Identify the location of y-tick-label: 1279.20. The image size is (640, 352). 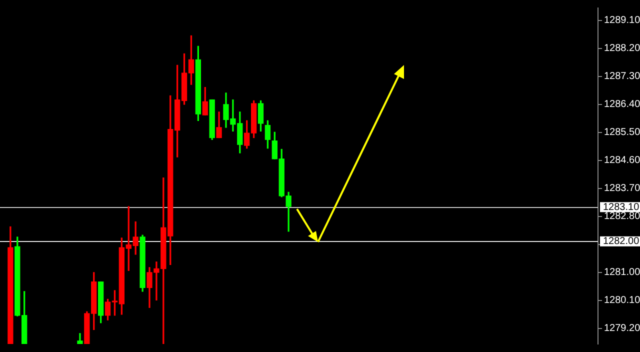
(622, 328).